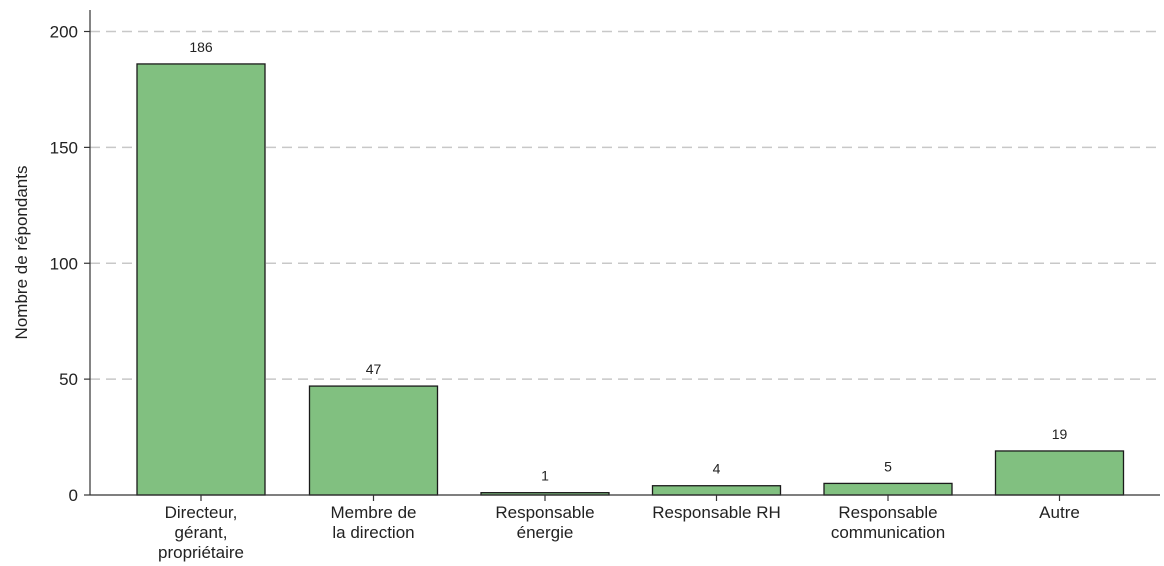 This screenshot has width=1164, height=566. Describe the element at coordinates (201, 532) in the screenshot. I see `category-label: Directeur, gérant, propriétaire` at that location.